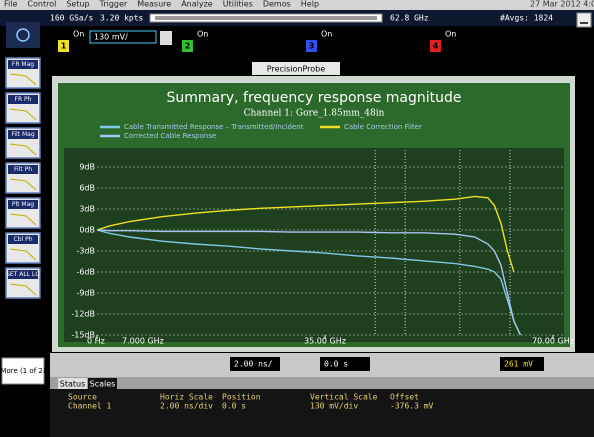  What do you see at coordinates (186, 406) in the screenshot?
I see `table-cell: 2.00 ns/div` at bounding box center [186, 406].